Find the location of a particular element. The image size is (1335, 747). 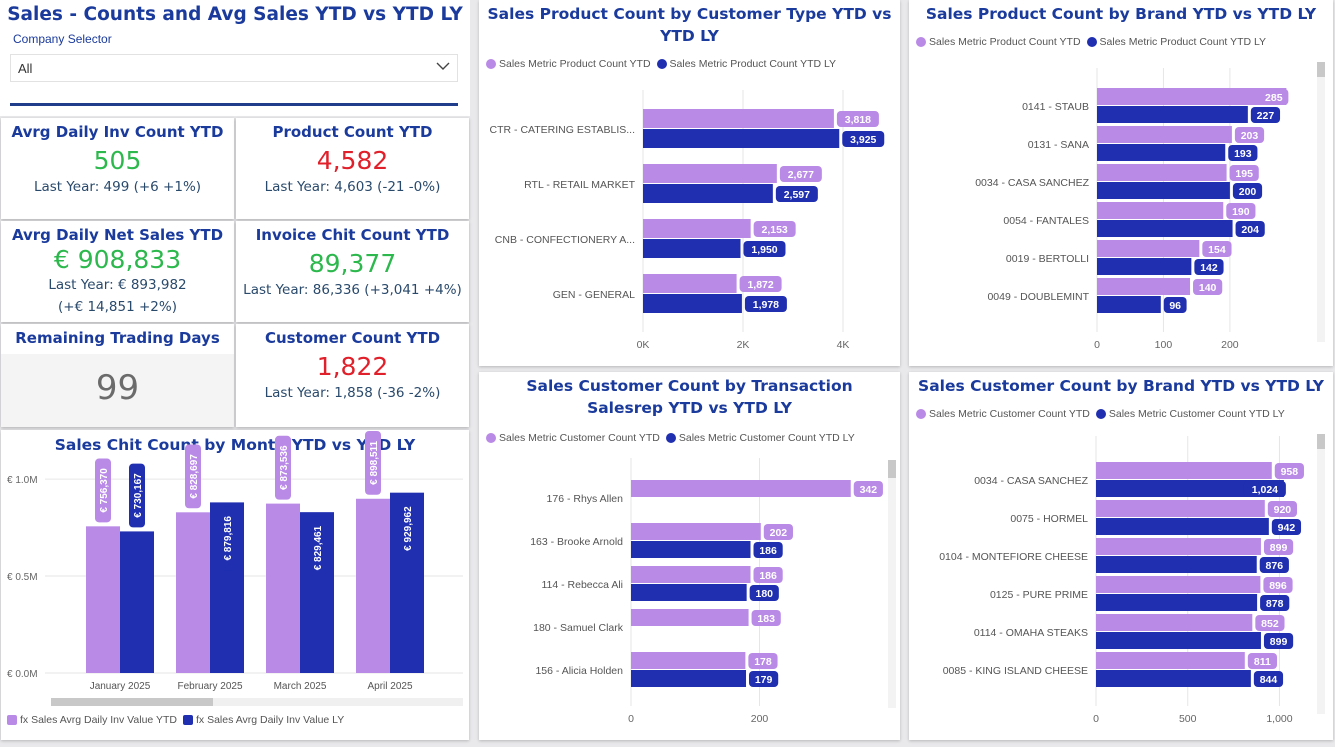

data-label-ly: 1,978 is located at coordinates (766, 305).